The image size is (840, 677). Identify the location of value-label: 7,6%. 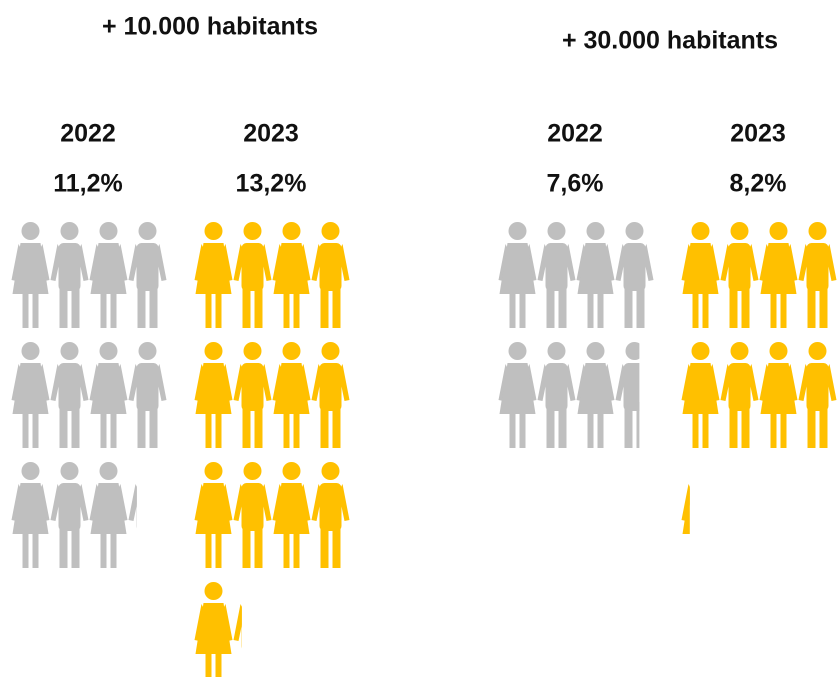
(575, 184).